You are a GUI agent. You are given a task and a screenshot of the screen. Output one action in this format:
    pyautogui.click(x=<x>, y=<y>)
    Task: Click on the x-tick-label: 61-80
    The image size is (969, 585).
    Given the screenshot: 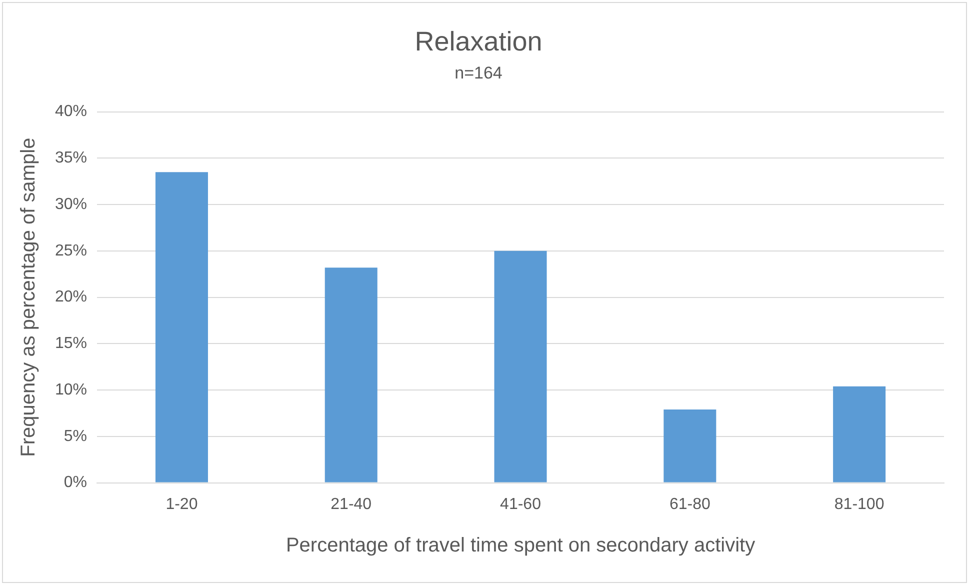 What is the action you would take?
    pyautogui.click(x=689, y=504)
    